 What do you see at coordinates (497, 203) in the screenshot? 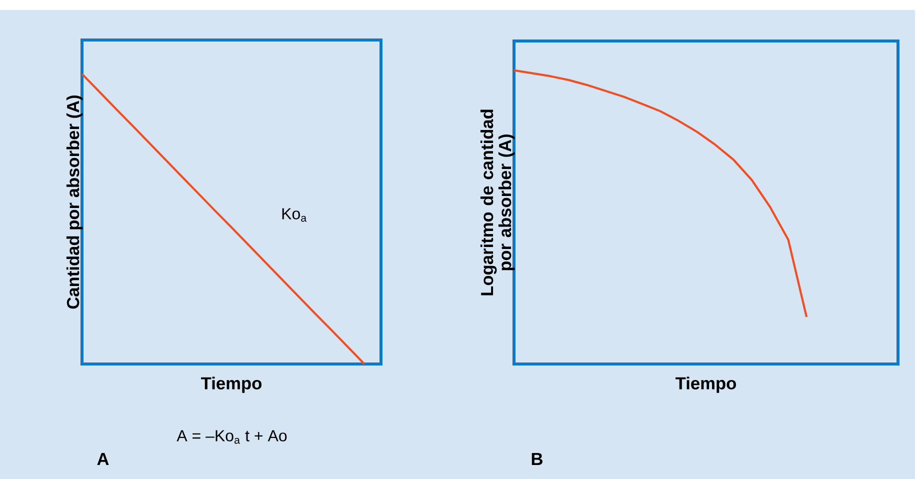
I see `y-axis-title: Logaritmo de cantidad por absorber (A)` at bounding box center [497, 203].